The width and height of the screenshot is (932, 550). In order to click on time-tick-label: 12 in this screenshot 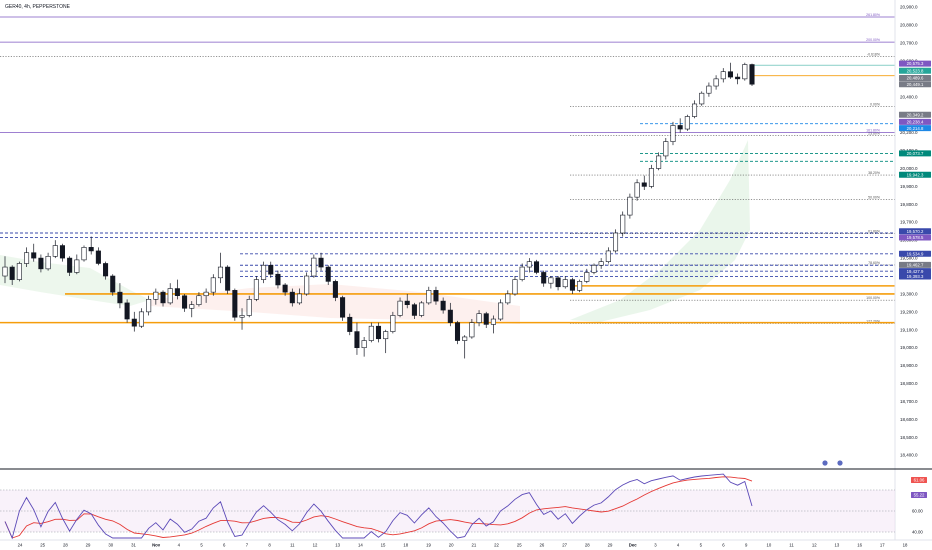, I will do `click(814, 545)`.